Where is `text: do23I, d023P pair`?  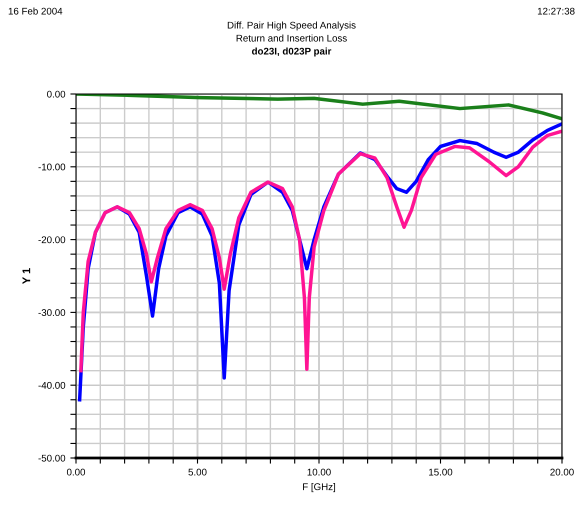 text: do23I, d023P pair is located at coordinates (292, 52).